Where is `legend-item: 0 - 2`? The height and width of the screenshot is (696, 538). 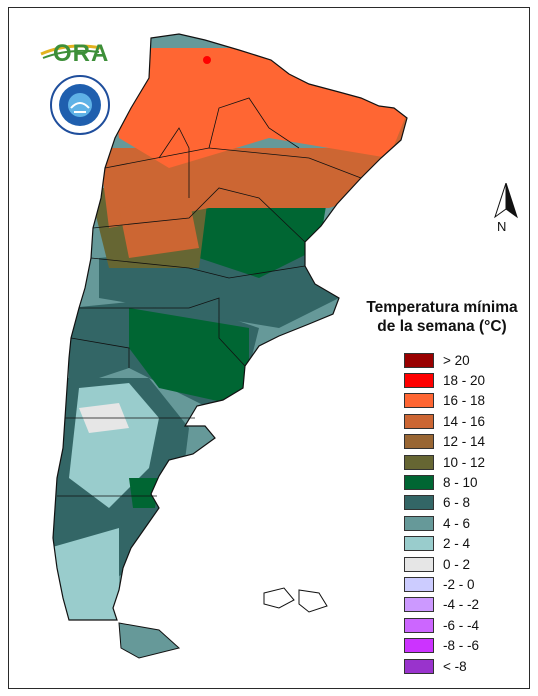
legend-item: 0 - 2 is located at coordinates (466, 564).